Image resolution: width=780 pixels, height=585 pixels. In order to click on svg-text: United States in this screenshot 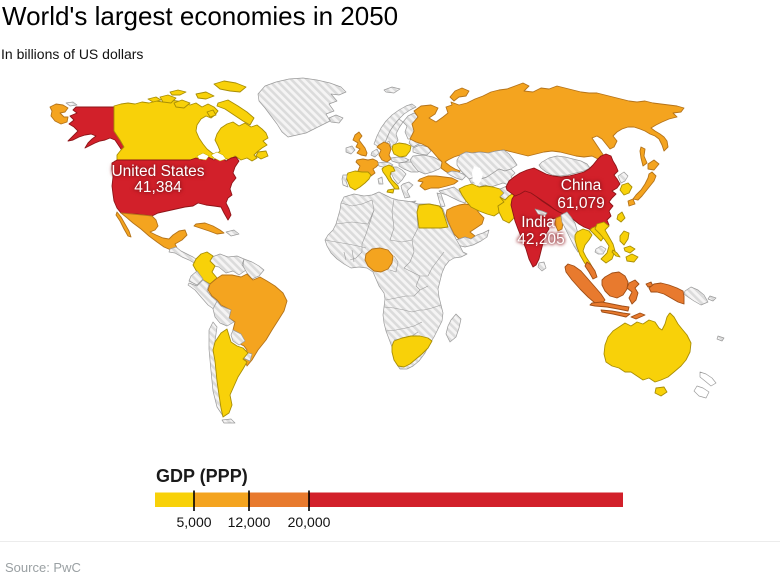, I will do `click(157, 171)`.